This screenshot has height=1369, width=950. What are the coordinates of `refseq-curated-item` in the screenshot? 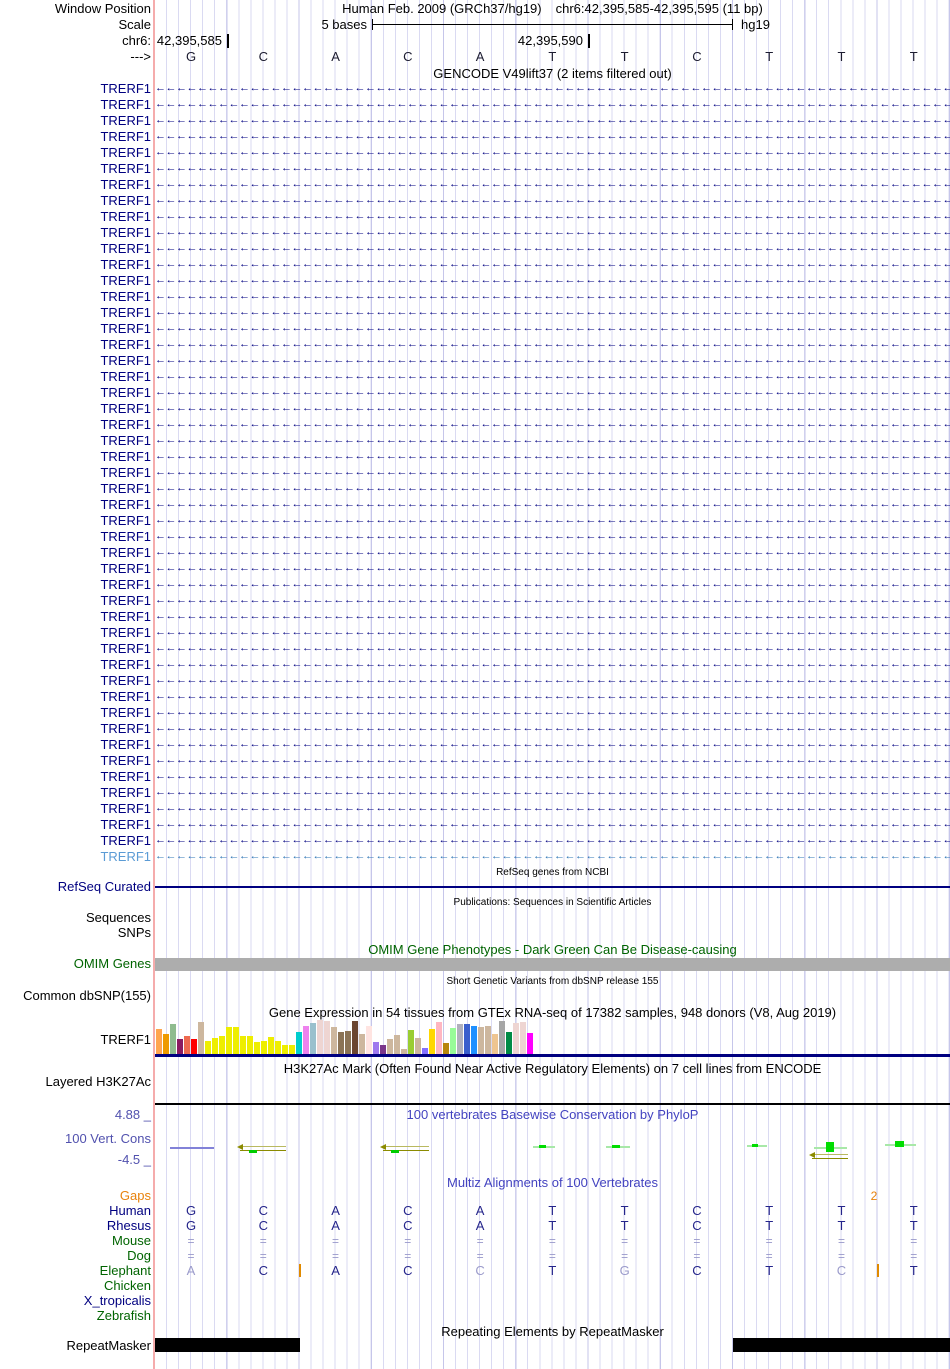 It's located at (552, 887).